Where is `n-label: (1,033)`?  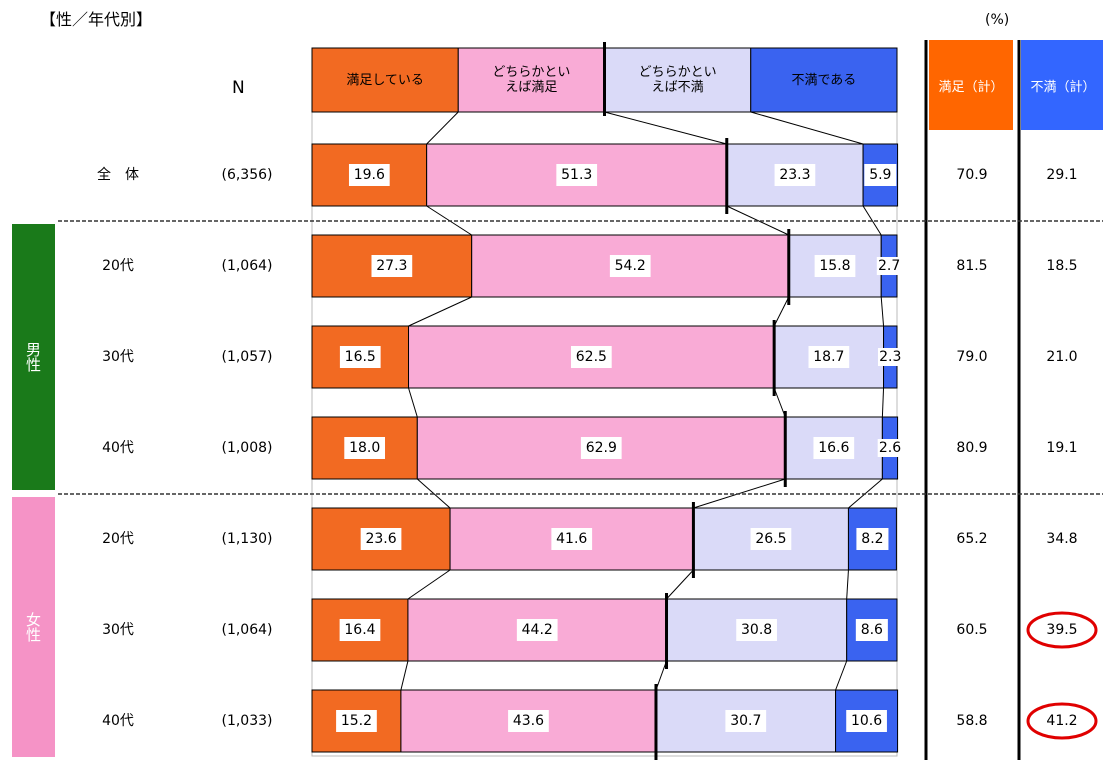 n-label: (1,033) is located at coordinates (246, 721).